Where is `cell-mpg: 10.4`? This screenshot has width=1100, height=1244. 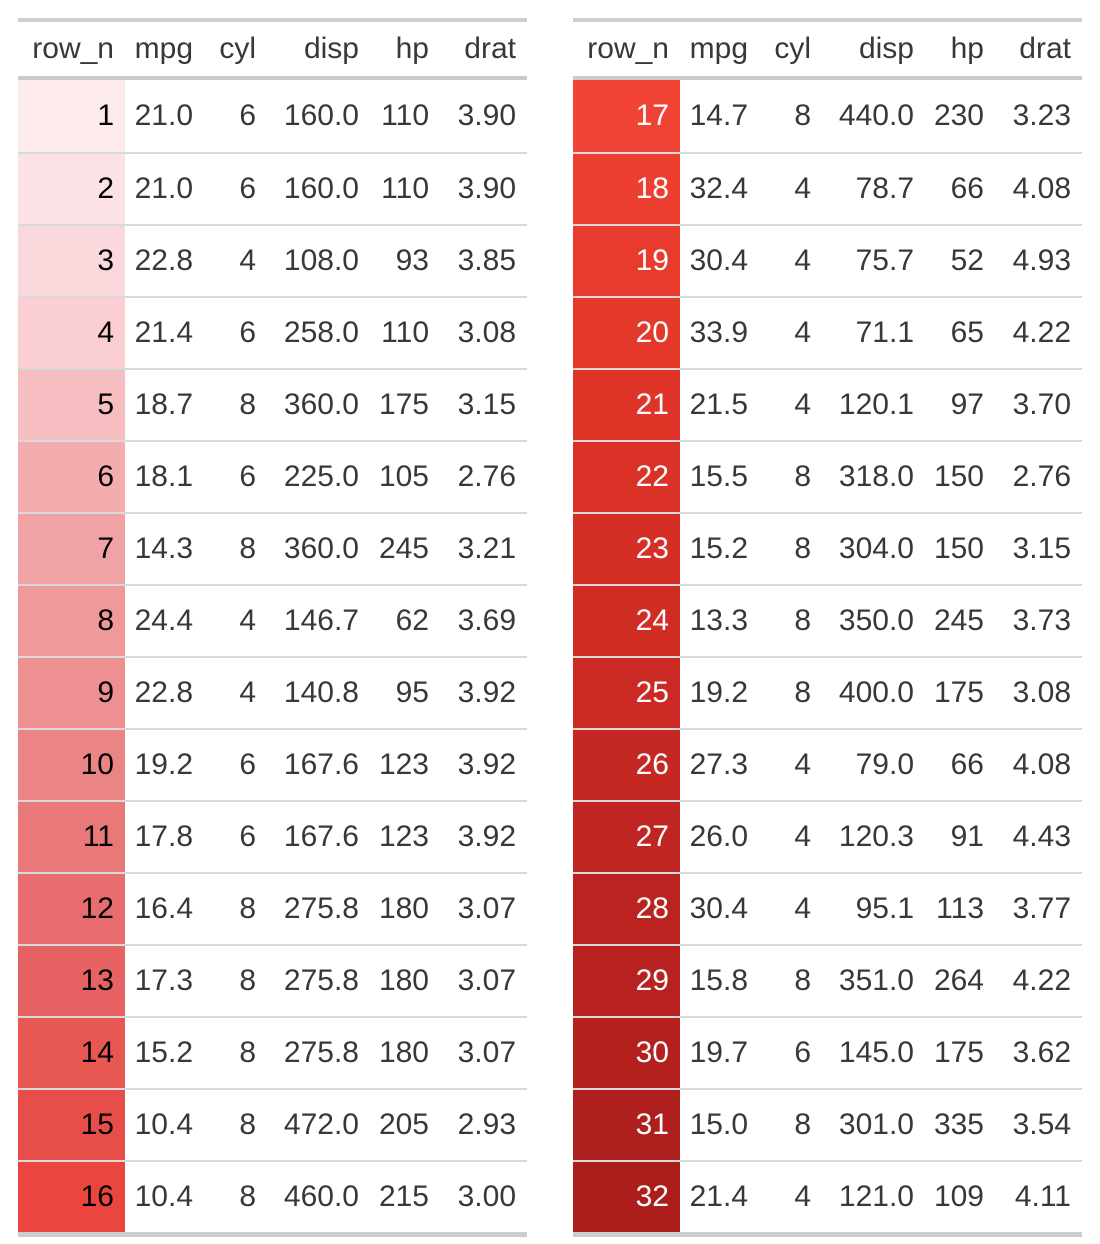
cell-mpg: 10.4 is located at coordinates (164, 1124).